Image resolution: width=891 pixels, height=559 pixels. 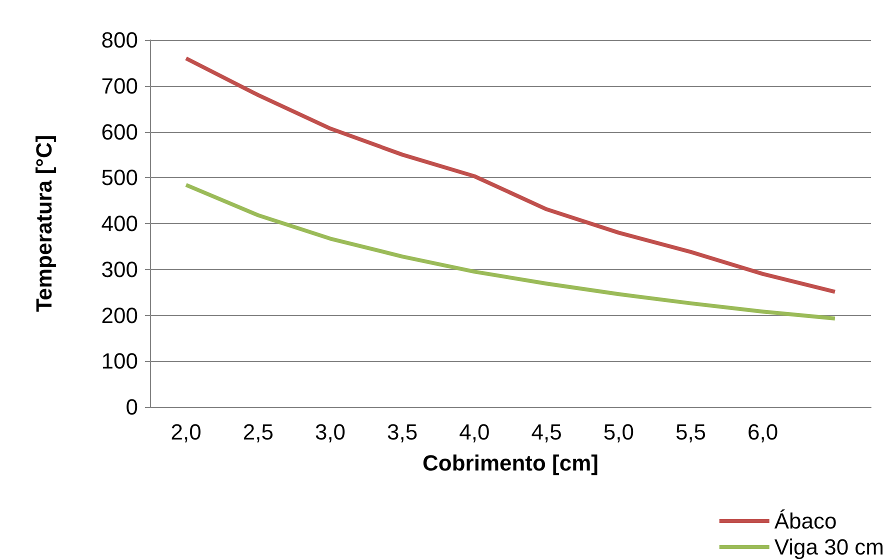 What do you see at coordinates (119, 269) in the screenshot?
I see `y-tick-label: 300` at bounding box center [119, 269].